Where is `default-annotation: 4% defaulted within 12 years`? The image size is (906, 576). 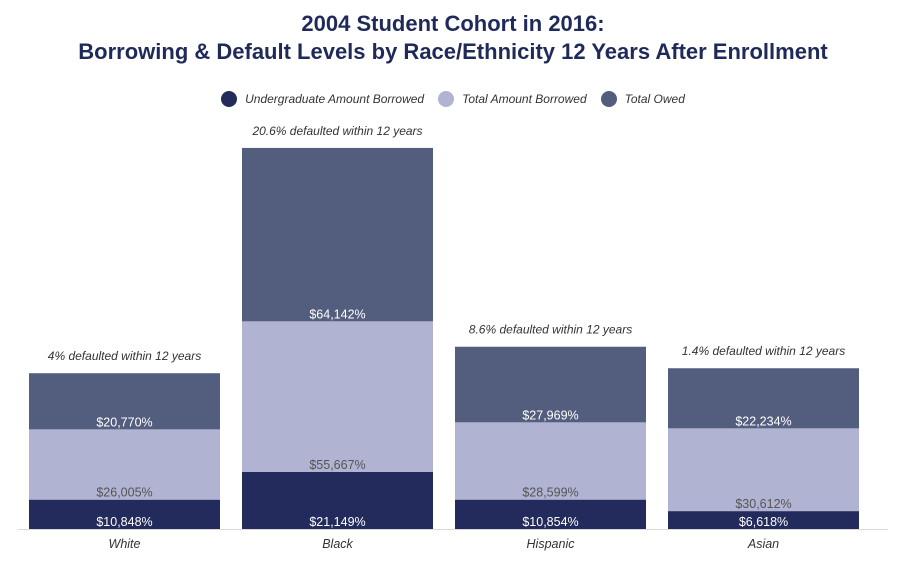
default-annotation: 4% defaulted within 12 years is located at coordinates (124, 356).